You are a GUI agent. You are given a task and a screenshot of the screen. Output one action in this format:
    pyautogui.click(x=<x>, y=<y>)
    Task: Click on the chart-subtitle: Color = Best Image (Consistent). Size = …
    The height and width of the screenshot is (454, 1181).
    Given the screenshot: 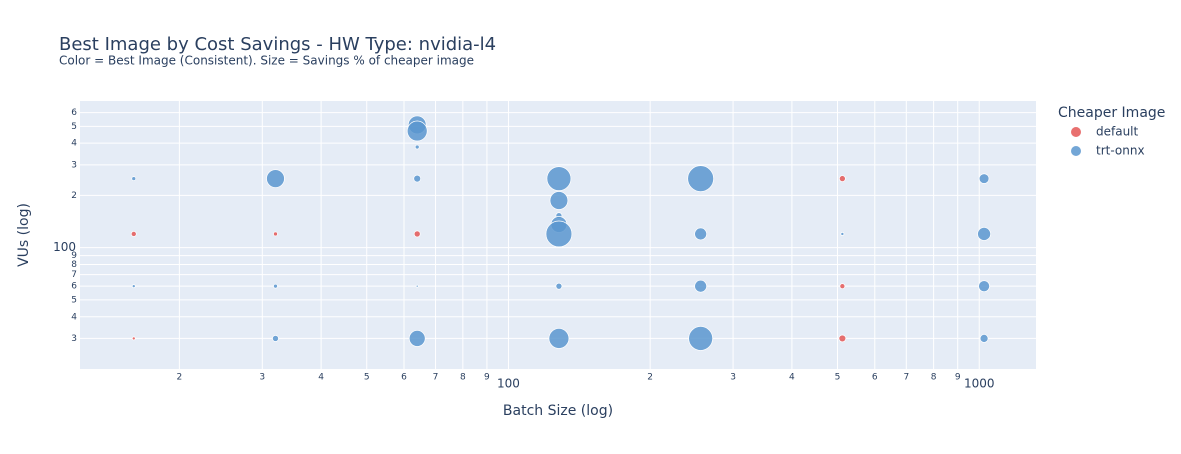 What is the action you would take?
    pyautogui.click(x=266, y=61)
    